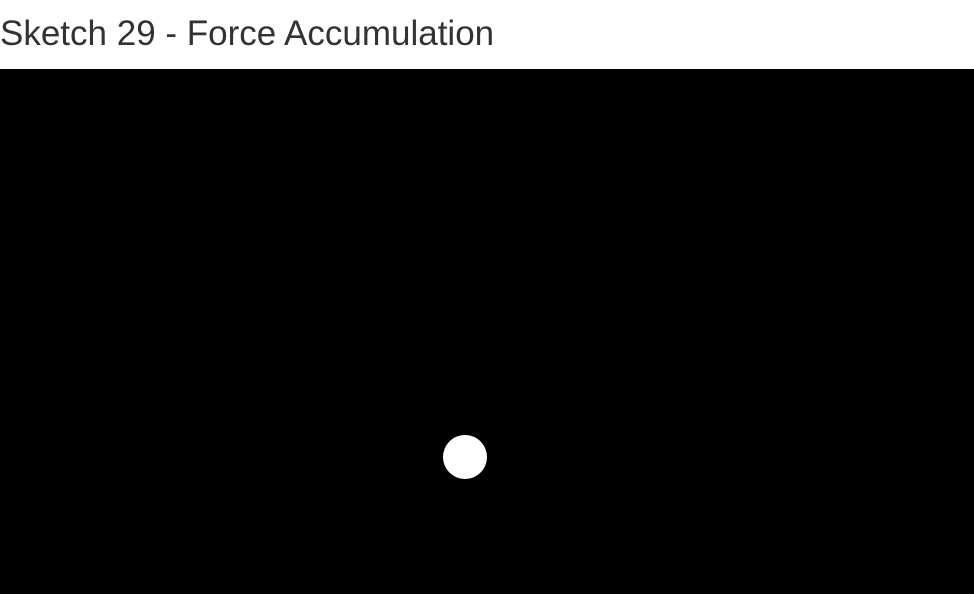  I want to click on page-title: Sketch 29 - Force Accumulation, so click(247, 33).